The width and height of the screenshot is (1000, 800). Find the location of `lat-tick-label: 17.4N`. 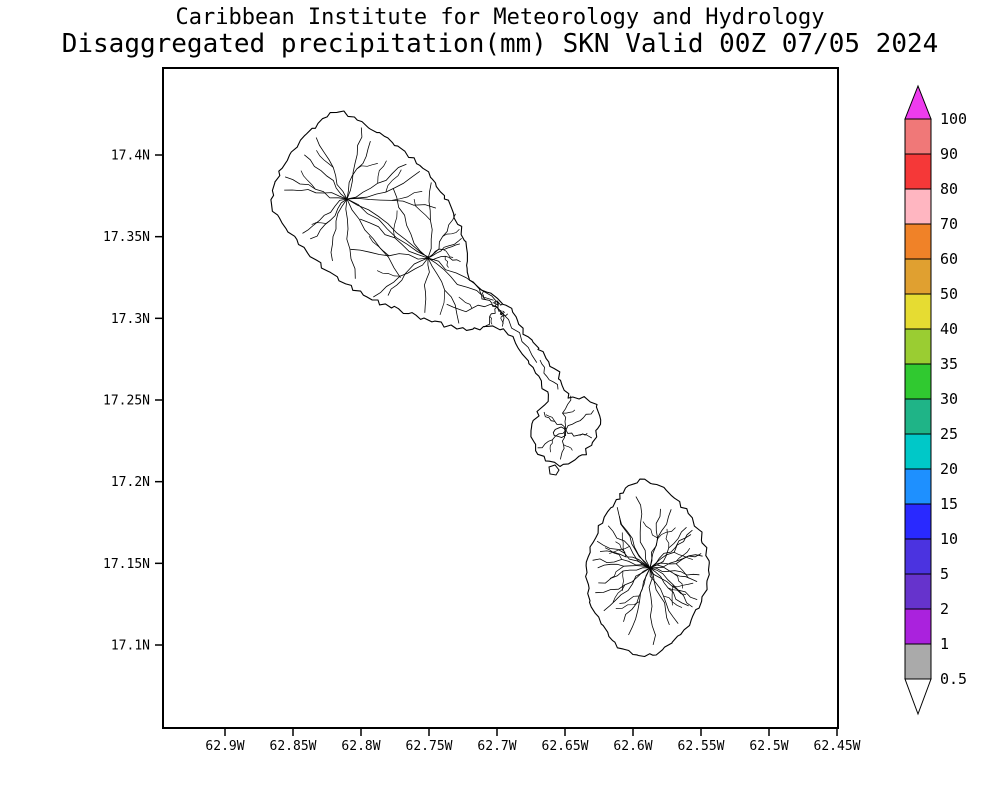

lat-tick-label: 17.4N is located at coordinates (130, 156).